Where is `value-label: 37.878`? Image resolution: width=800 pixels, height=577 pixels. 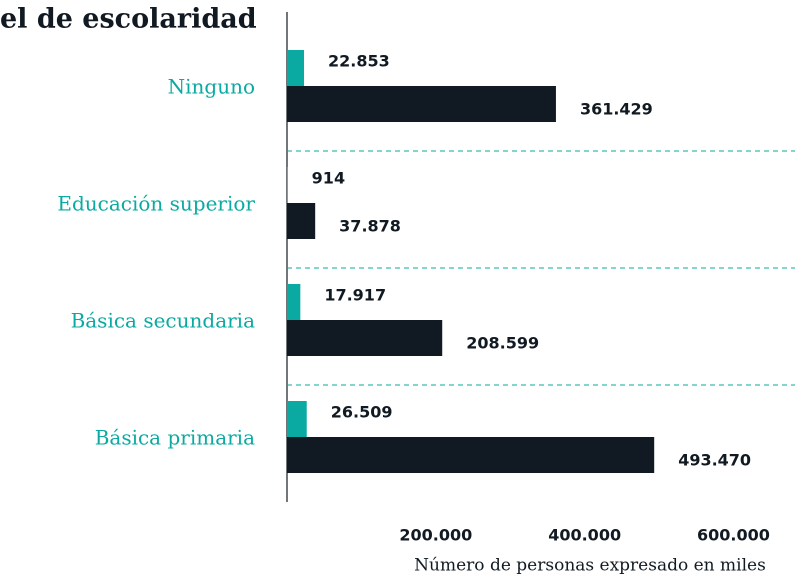 value-label: 37.878 is located at coordinates (370, 226).